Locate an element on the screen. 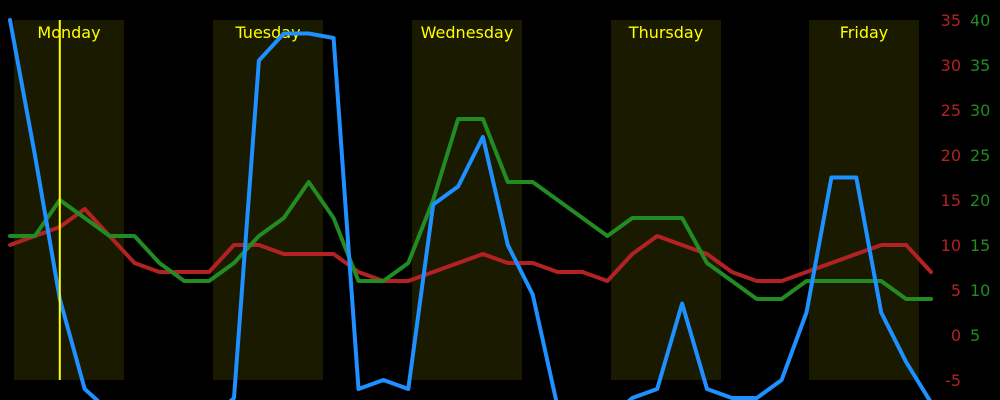  left-axis-tick: 5 is located at coordinates (956, 290).